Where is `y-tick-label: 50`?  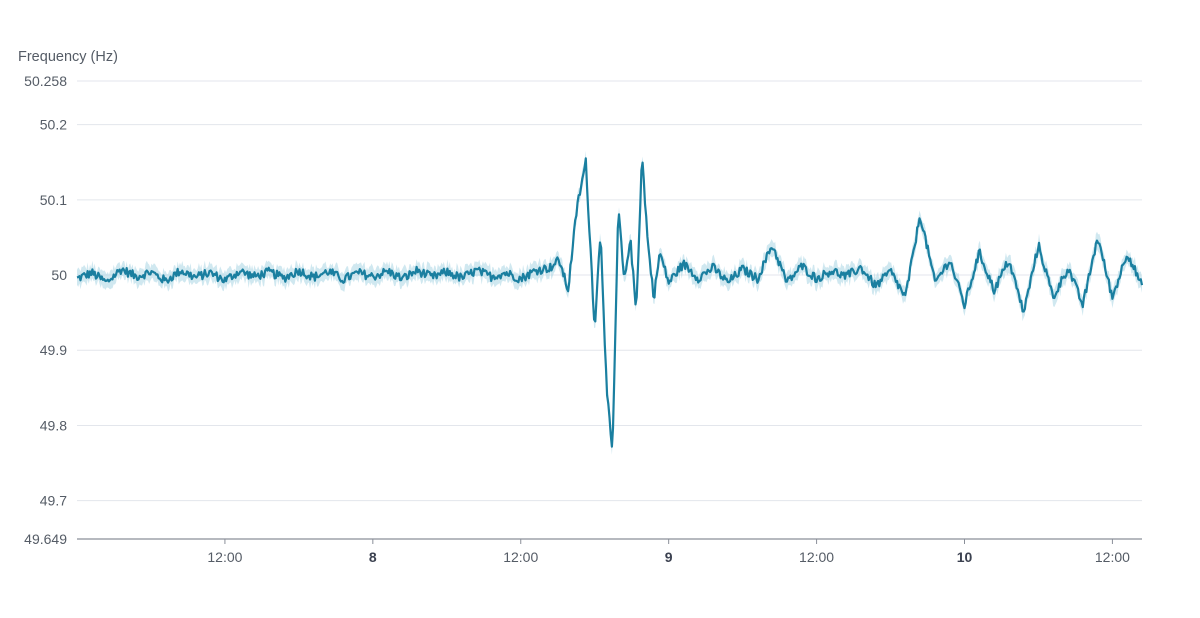 y-tick-label: 50 is located at coordinates (59, 275).